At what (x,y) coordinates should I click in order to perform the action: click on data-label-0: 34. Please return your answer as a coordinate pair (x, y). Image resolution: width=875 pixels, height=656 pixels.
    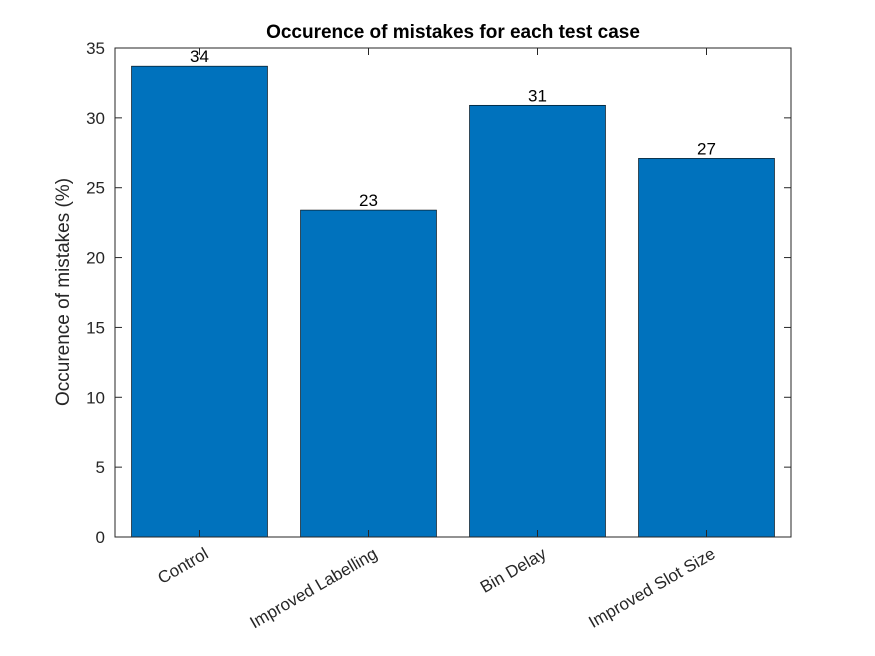
    Looking at the image, I should click on (199, 56).